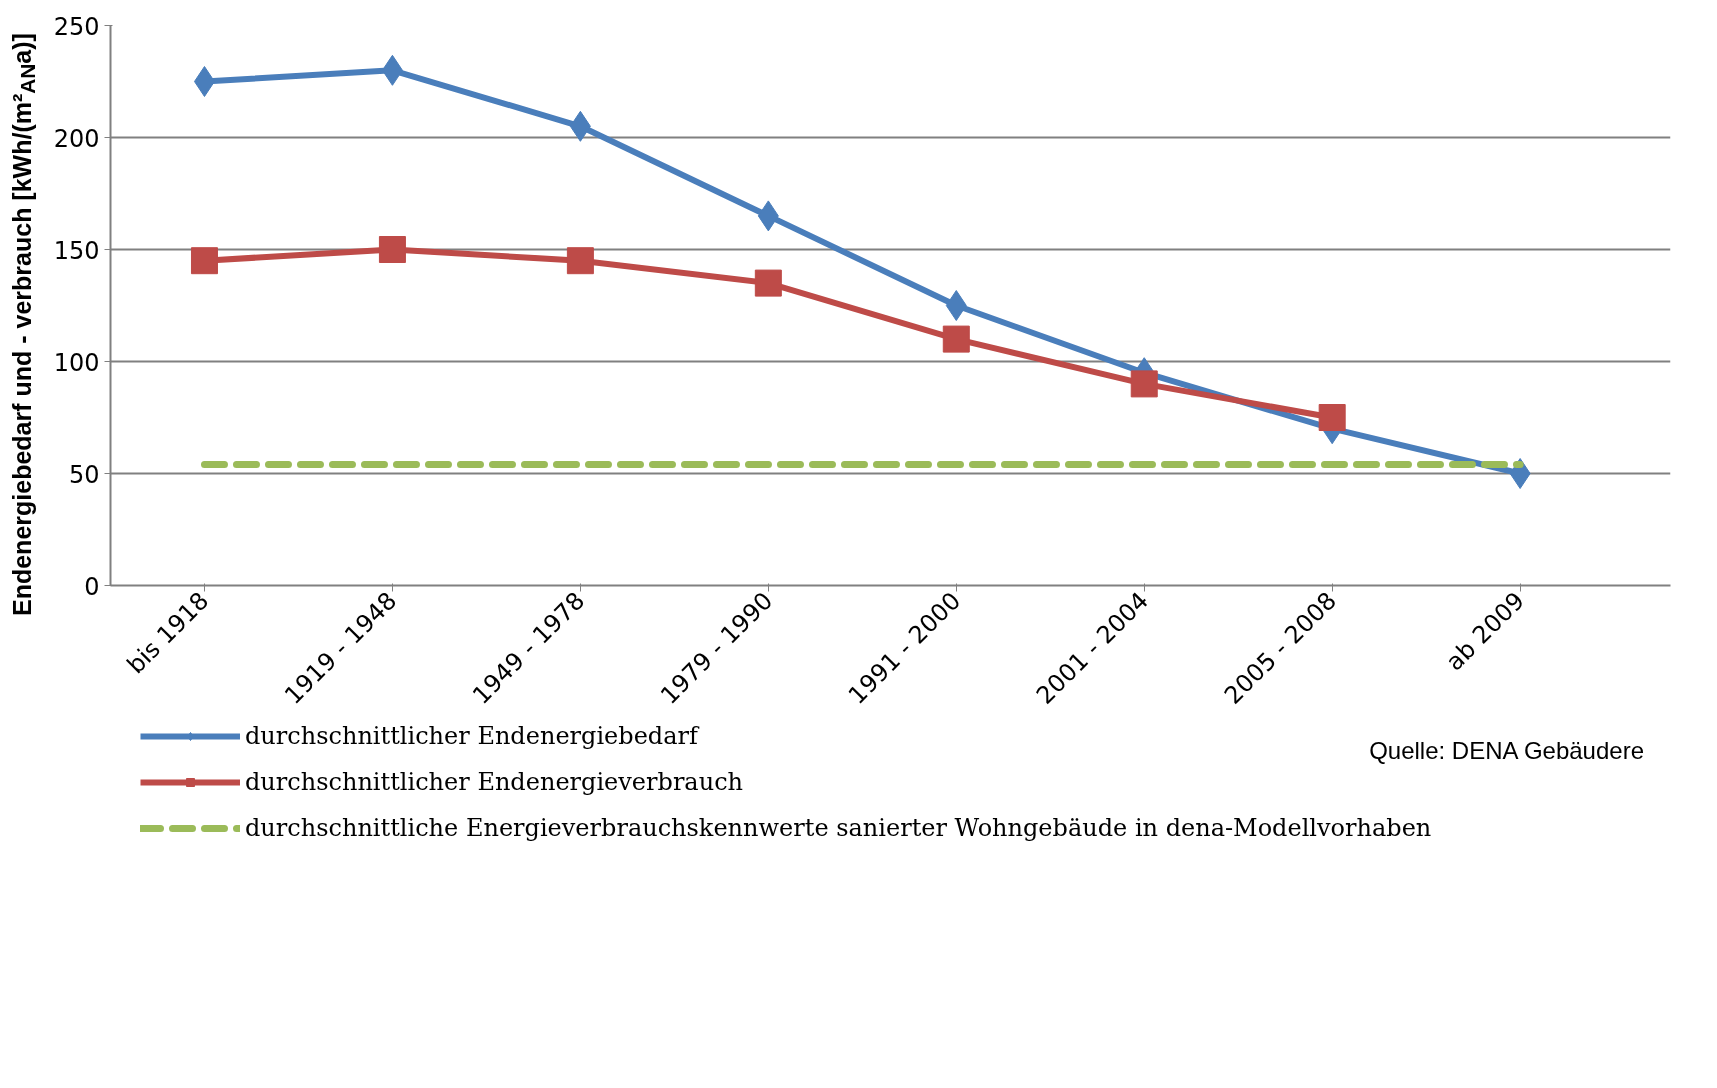 Image resolution: width=1717 pixels, height=1088 pixels. Describe the element at coordinates (1506, 751) in the screenshot. I see `source-note: Quelle: DENA Gebäudere` at that location.